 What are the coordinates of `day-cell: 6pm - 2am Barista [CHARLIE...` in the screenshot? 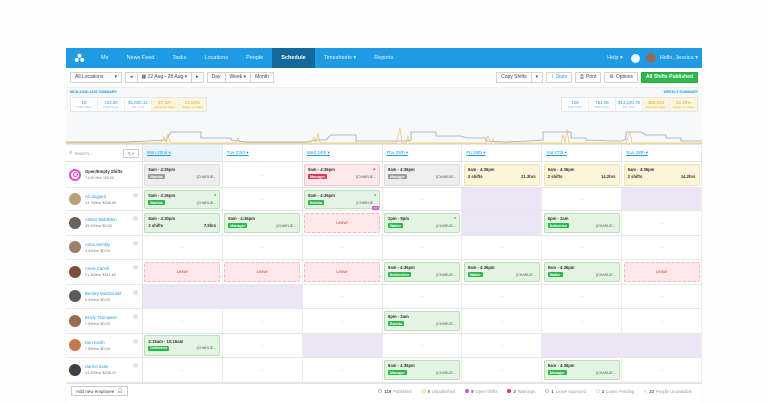 It's located at (423, 321).